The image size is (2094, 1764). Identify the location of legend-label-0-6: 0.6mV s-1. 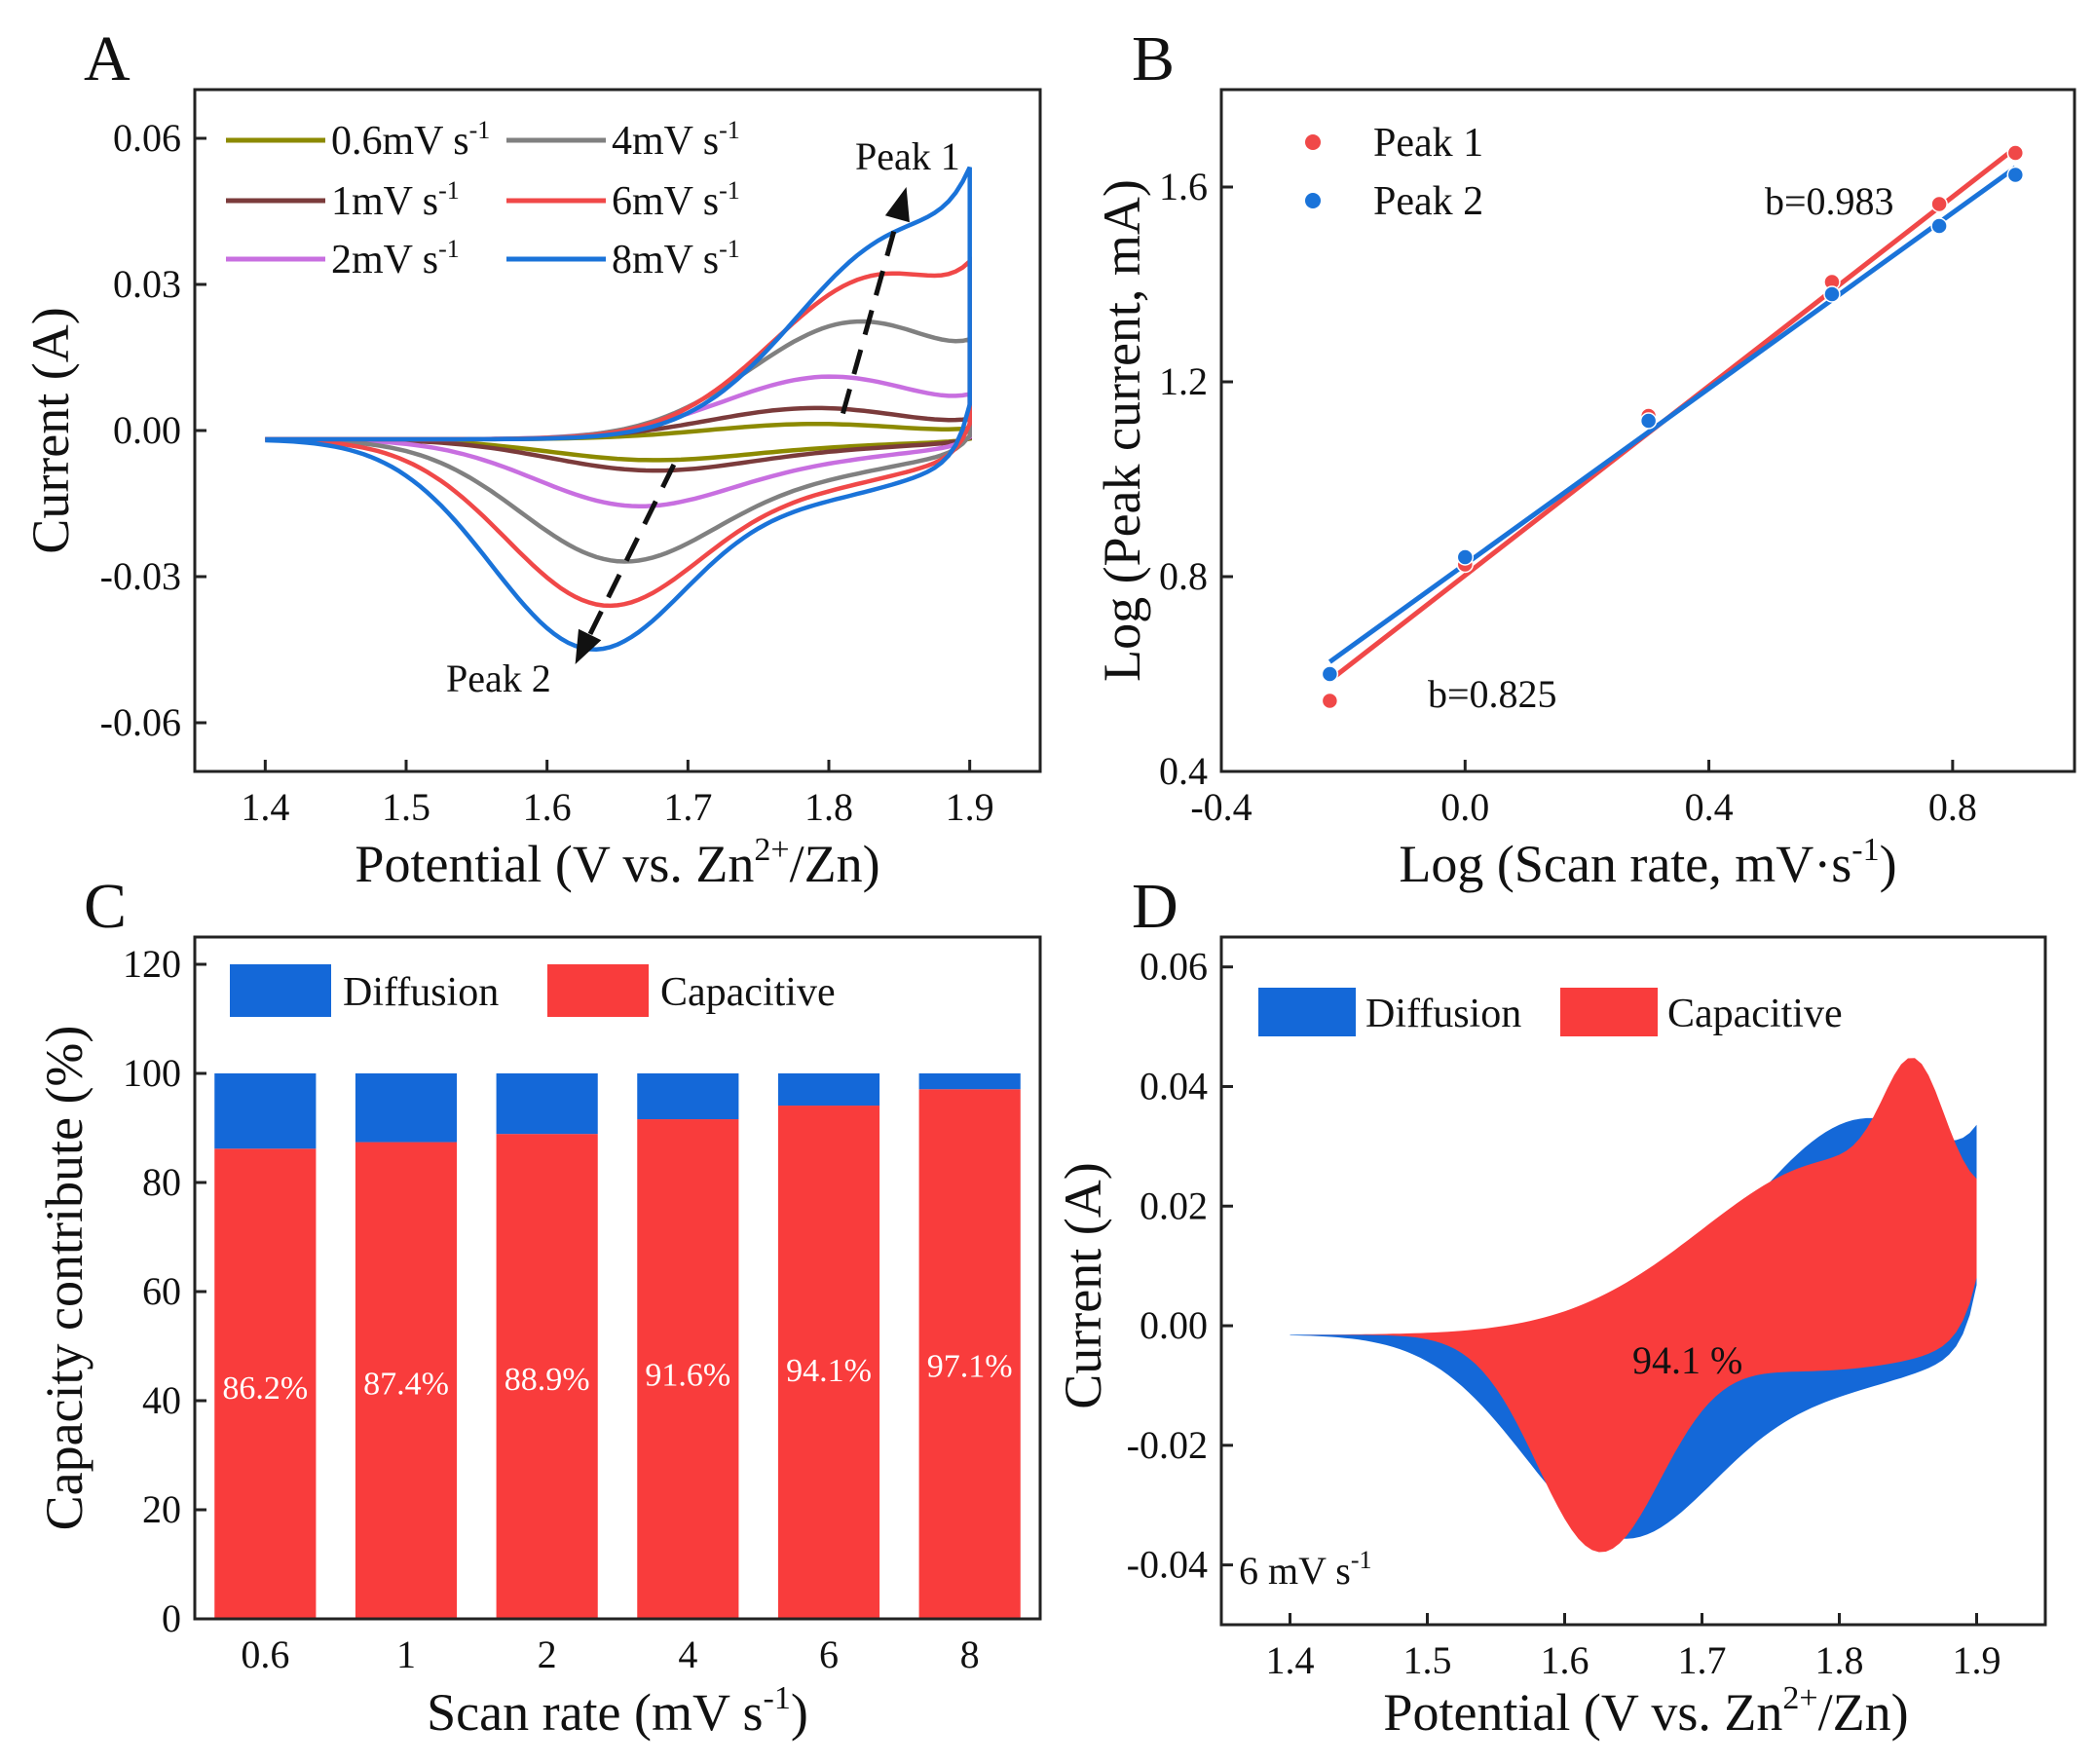
(411, 140).